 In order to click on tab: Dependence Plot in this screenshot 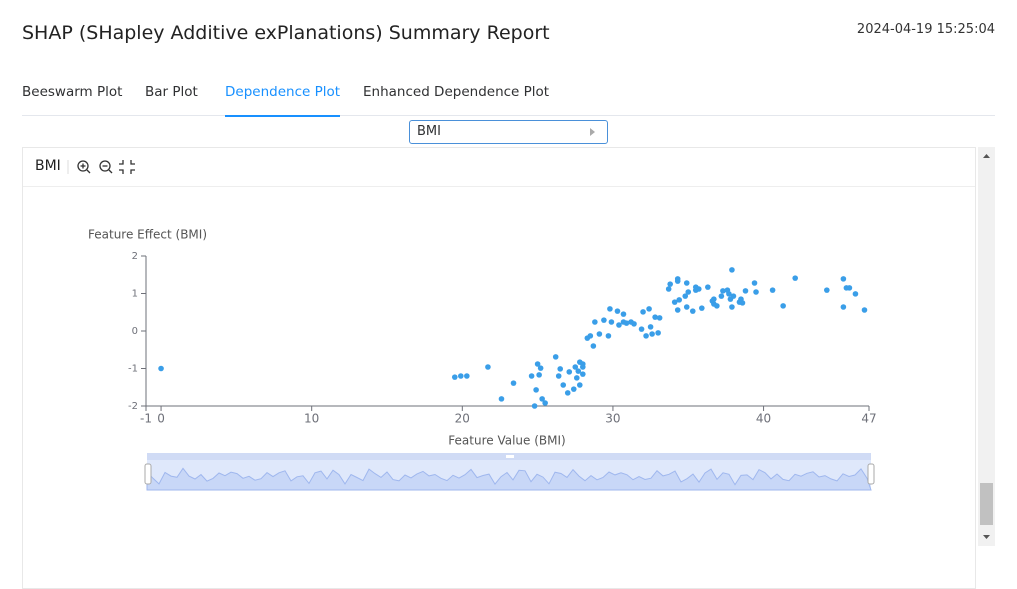, I will do `click(283, 100)`.